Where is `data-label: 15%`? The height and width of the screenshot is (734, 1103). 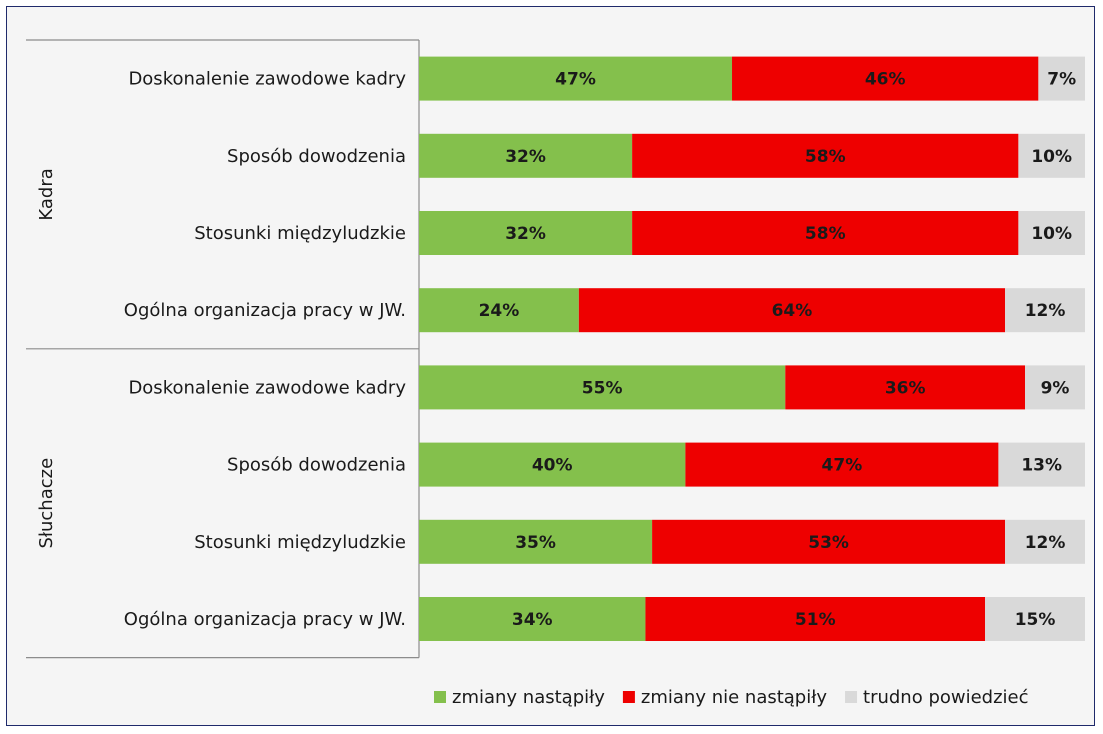 data-label: 15% is located at coordinates (1035, 620).